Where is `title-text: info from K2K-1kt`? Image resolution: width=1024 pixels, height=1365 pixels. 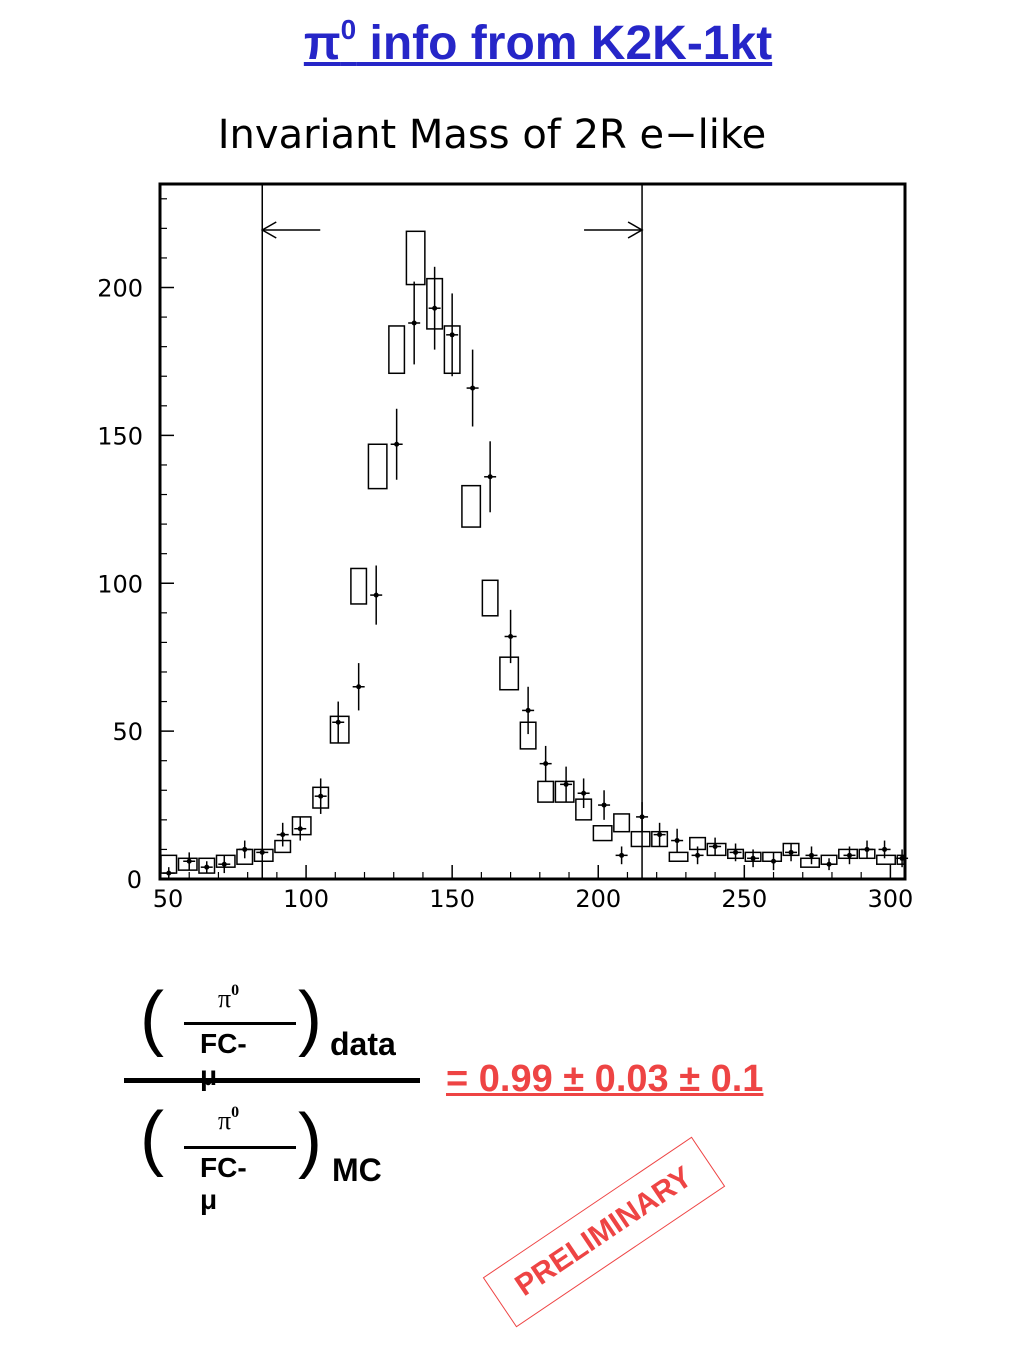
title-text: info from K2K-1kt is located at coordinates (564, 43).